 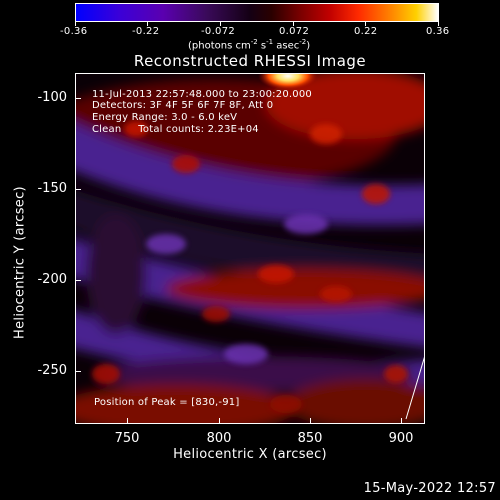 What do you see at coordinates (165, 117) in the screenshot?
I see `energy-range-text: Energy Range: 3.0 - 6.0 keV` at bounding box center [165, 117].